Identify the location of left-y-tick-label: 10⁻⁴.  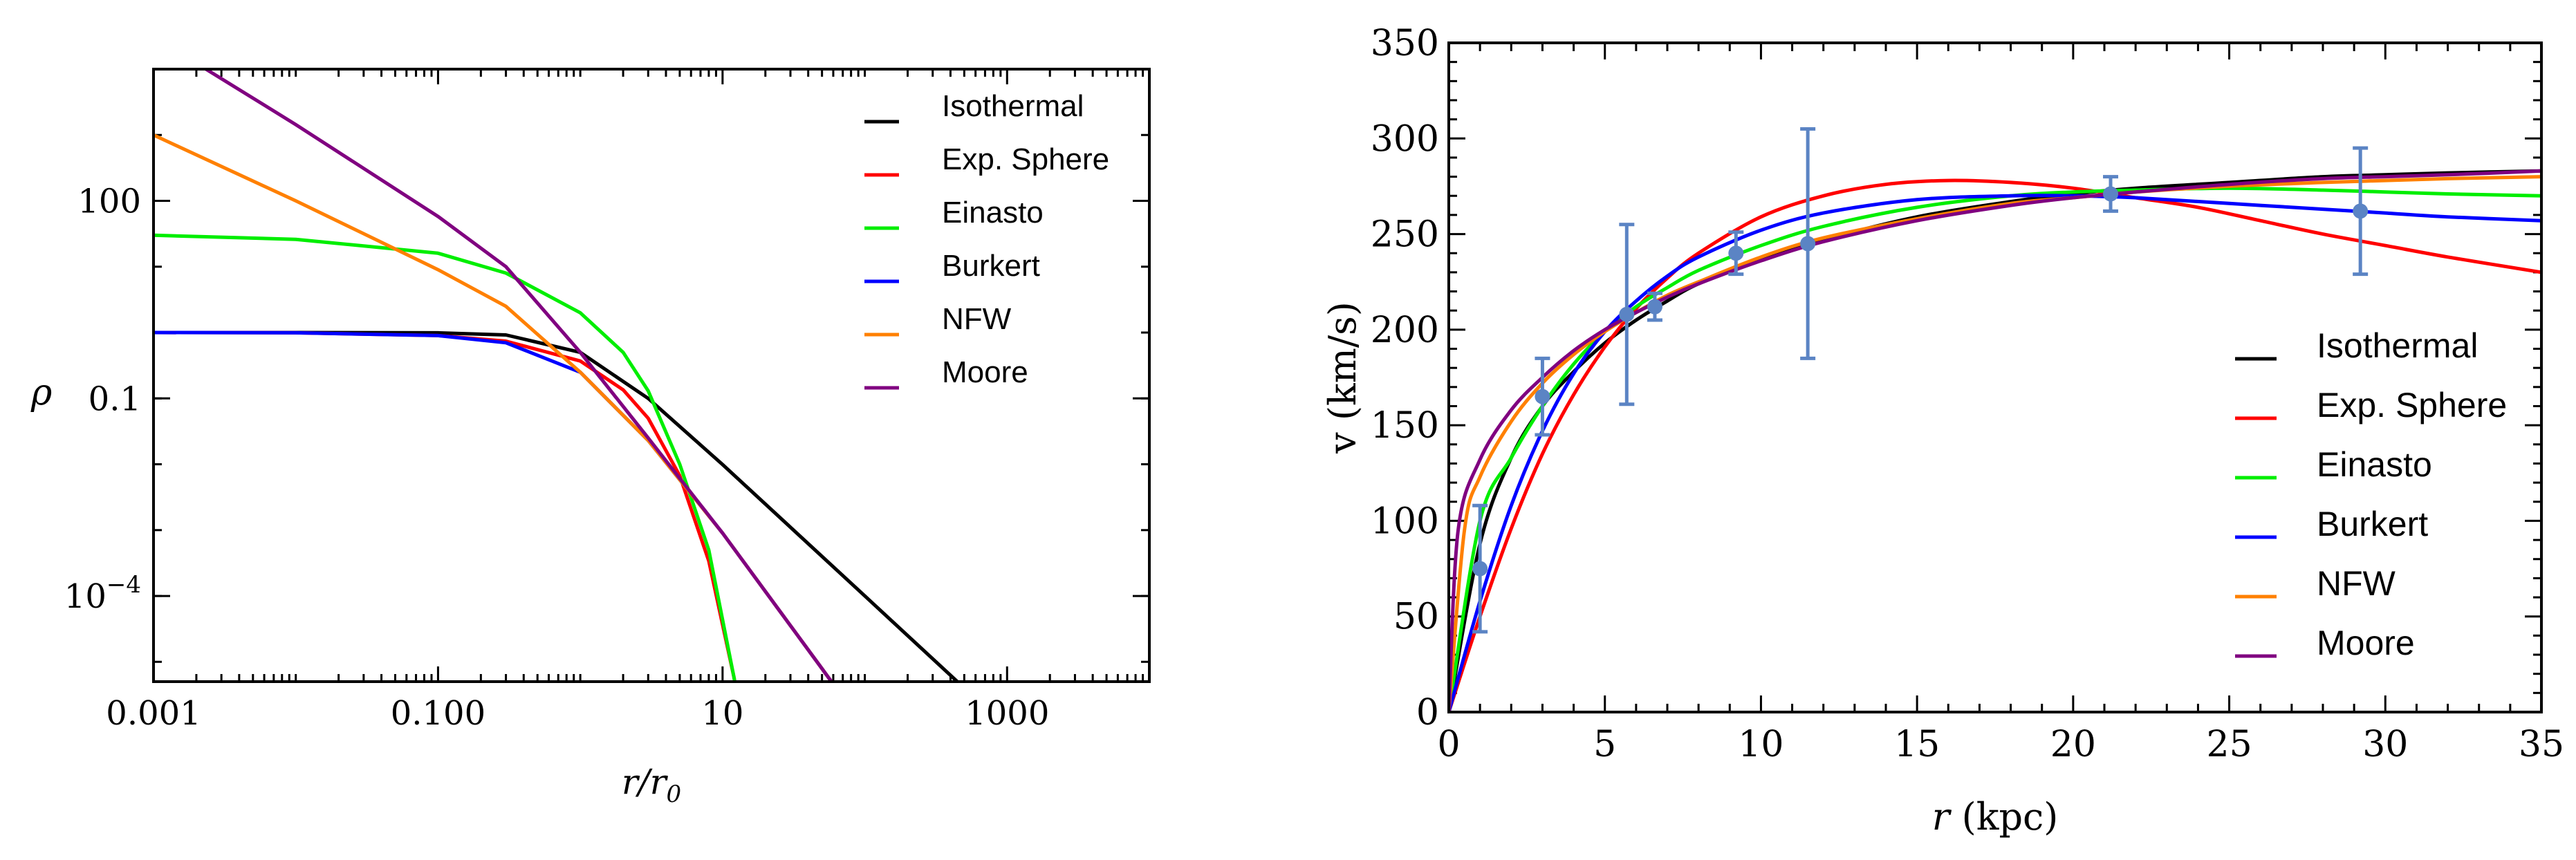
(103, 593).